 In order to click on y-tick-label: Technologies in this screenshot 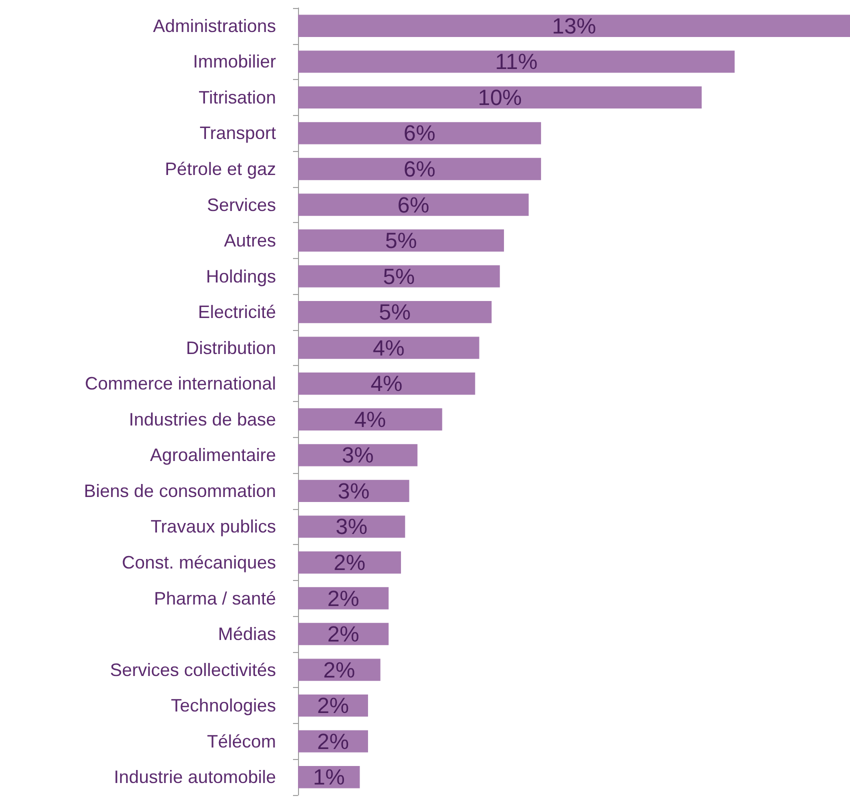, I will do `click(223, 706)`.